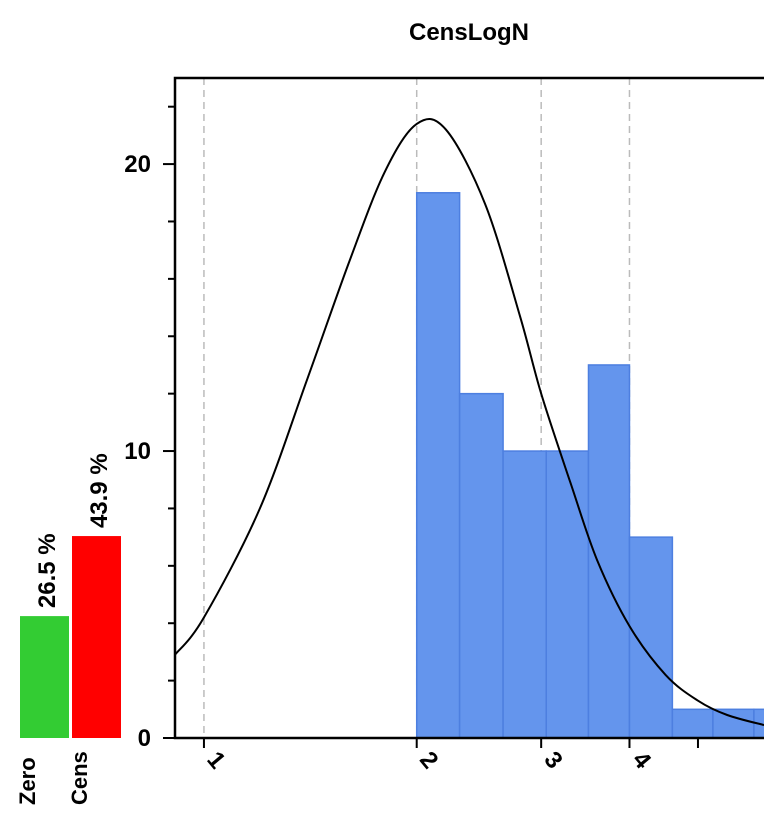  I want to click on x-axis-ticks: 1 2 3 4, so click(450, 756).